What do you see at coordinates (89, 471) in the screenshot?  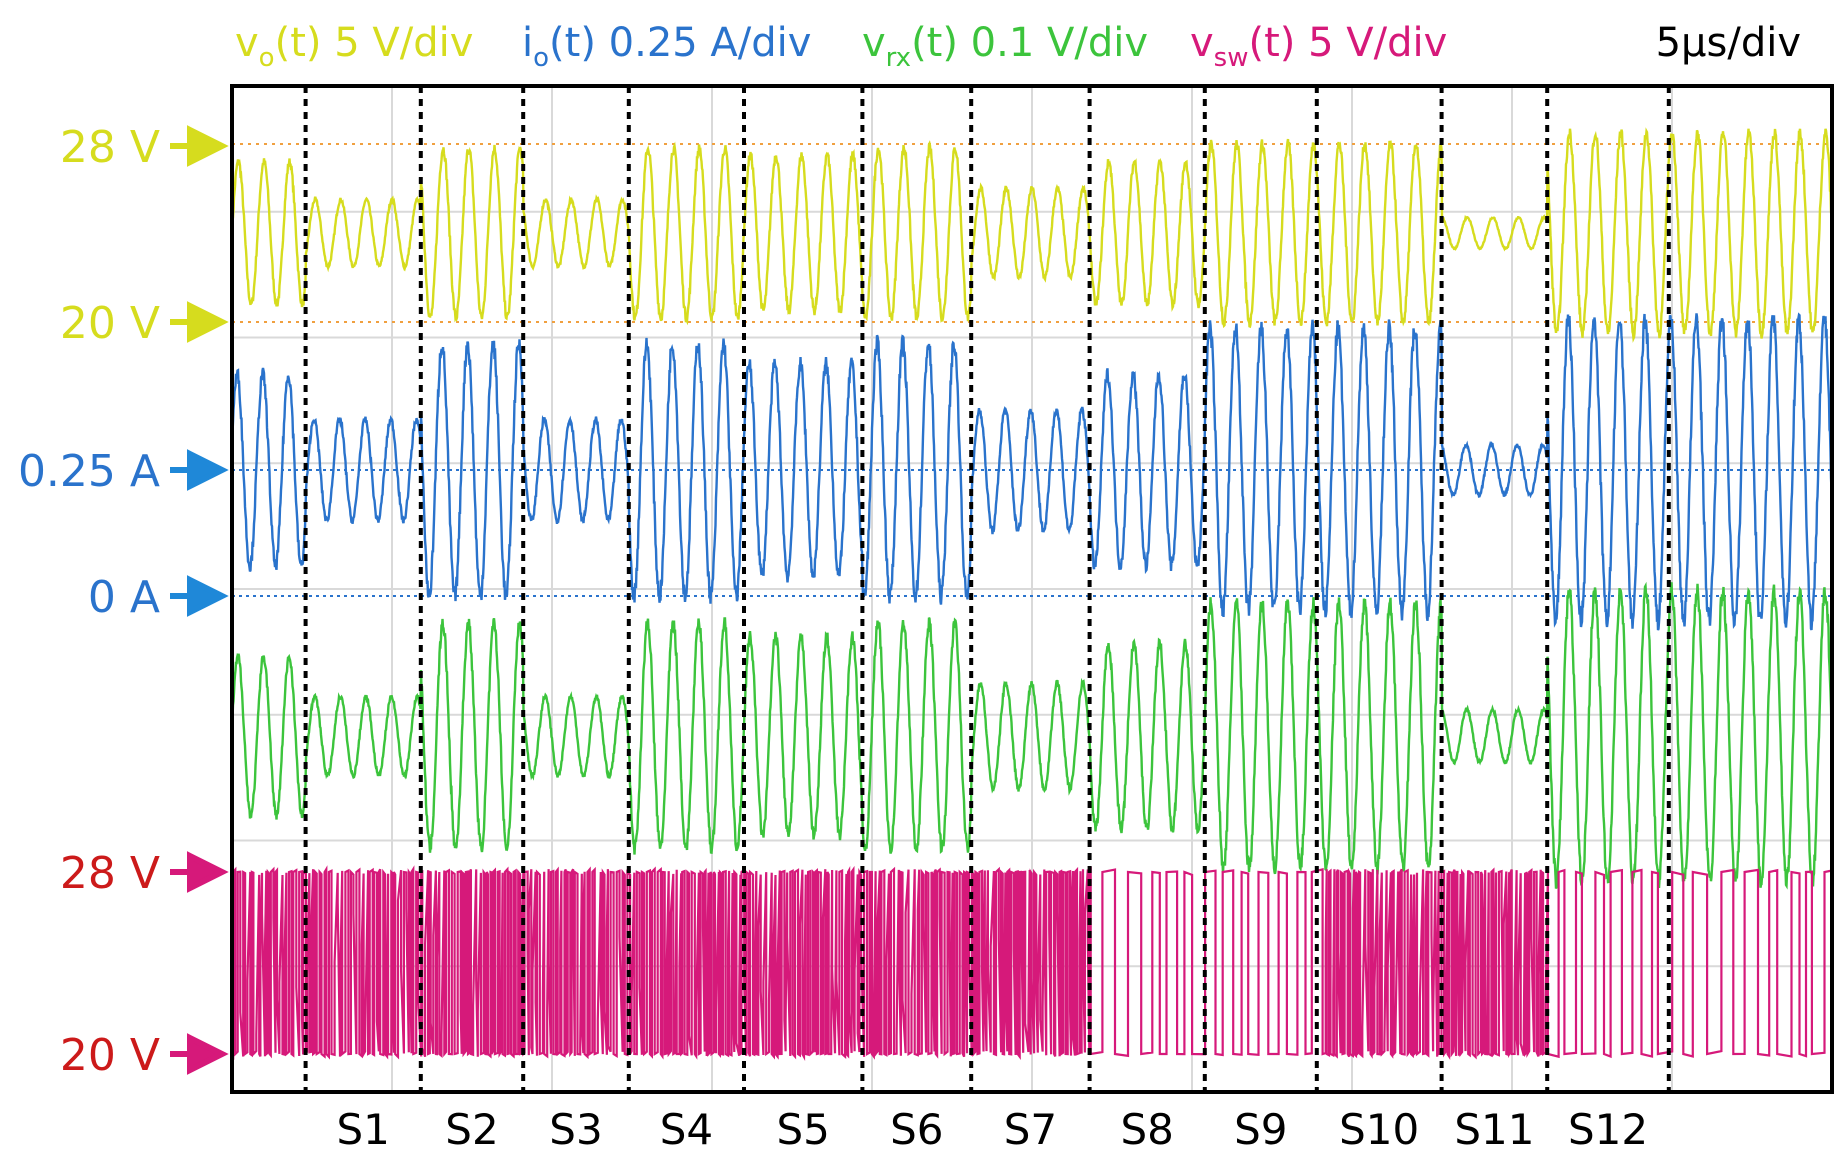 I see `marker-label: 0.25 A` at bounding box center [89, 471].